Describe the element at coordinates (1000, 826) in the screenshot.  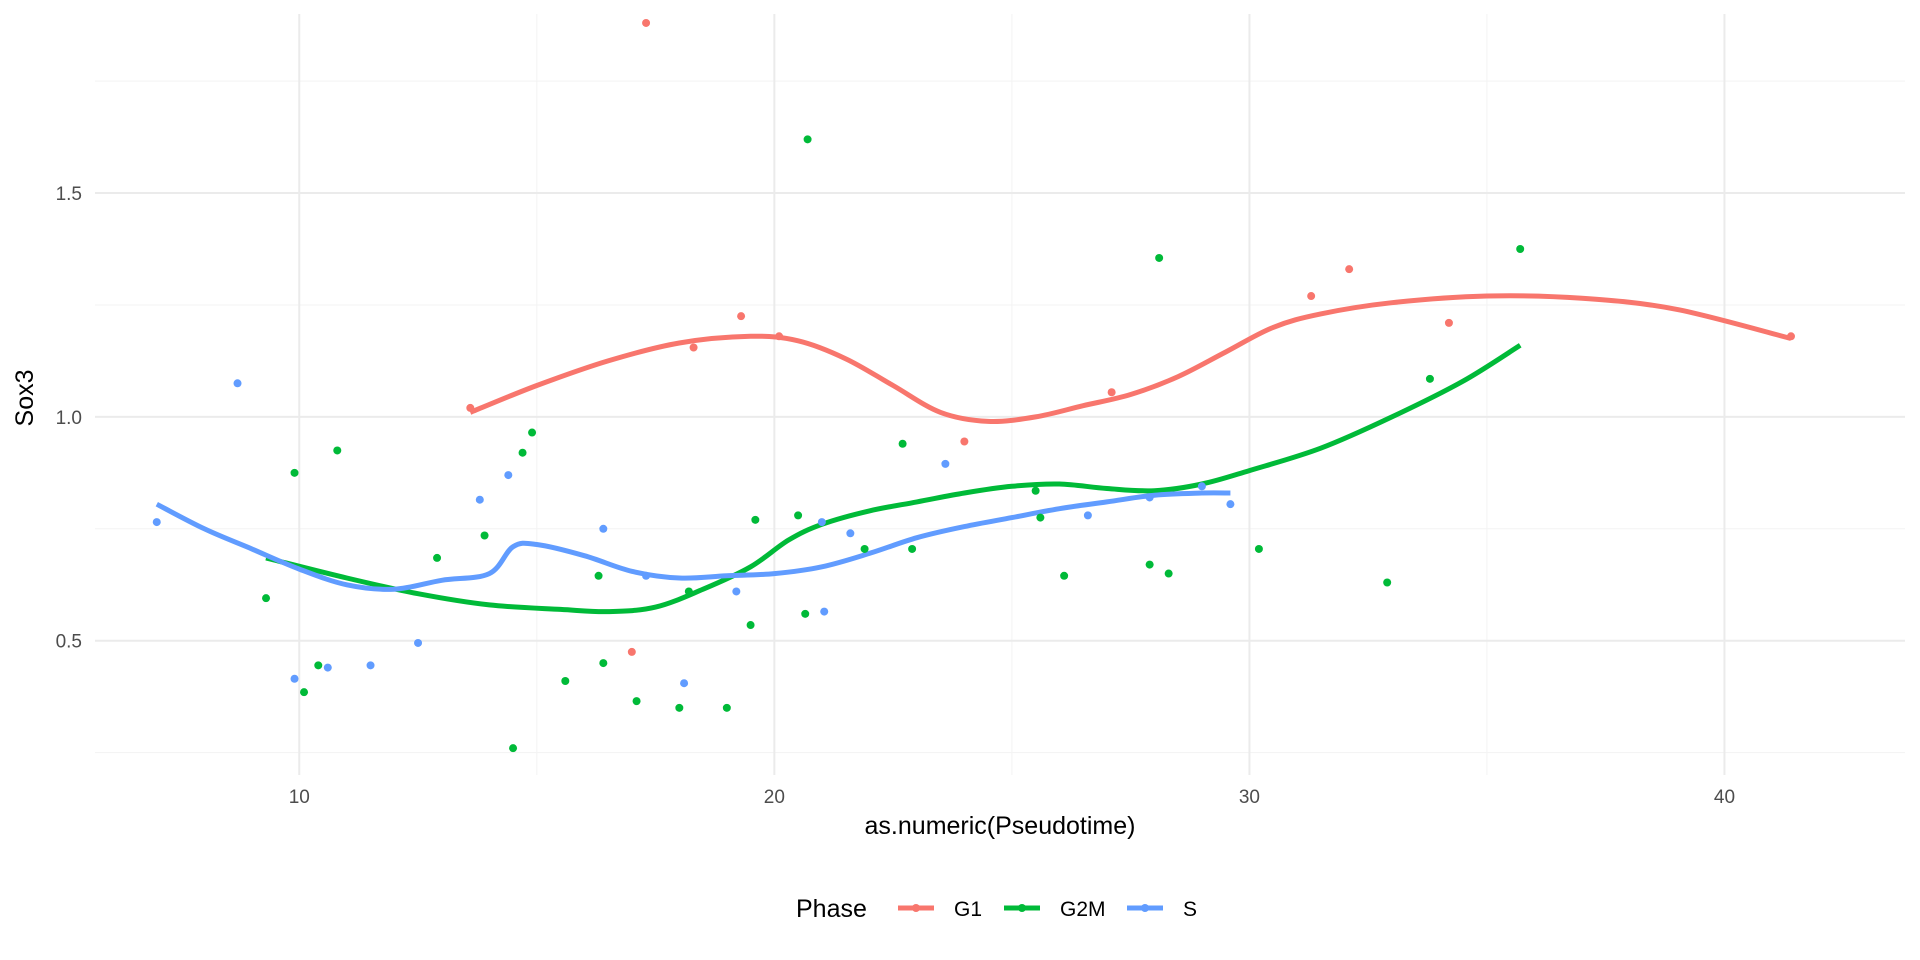
I see `x-axis-title: as.numeric(Pseudotime)` at that location.